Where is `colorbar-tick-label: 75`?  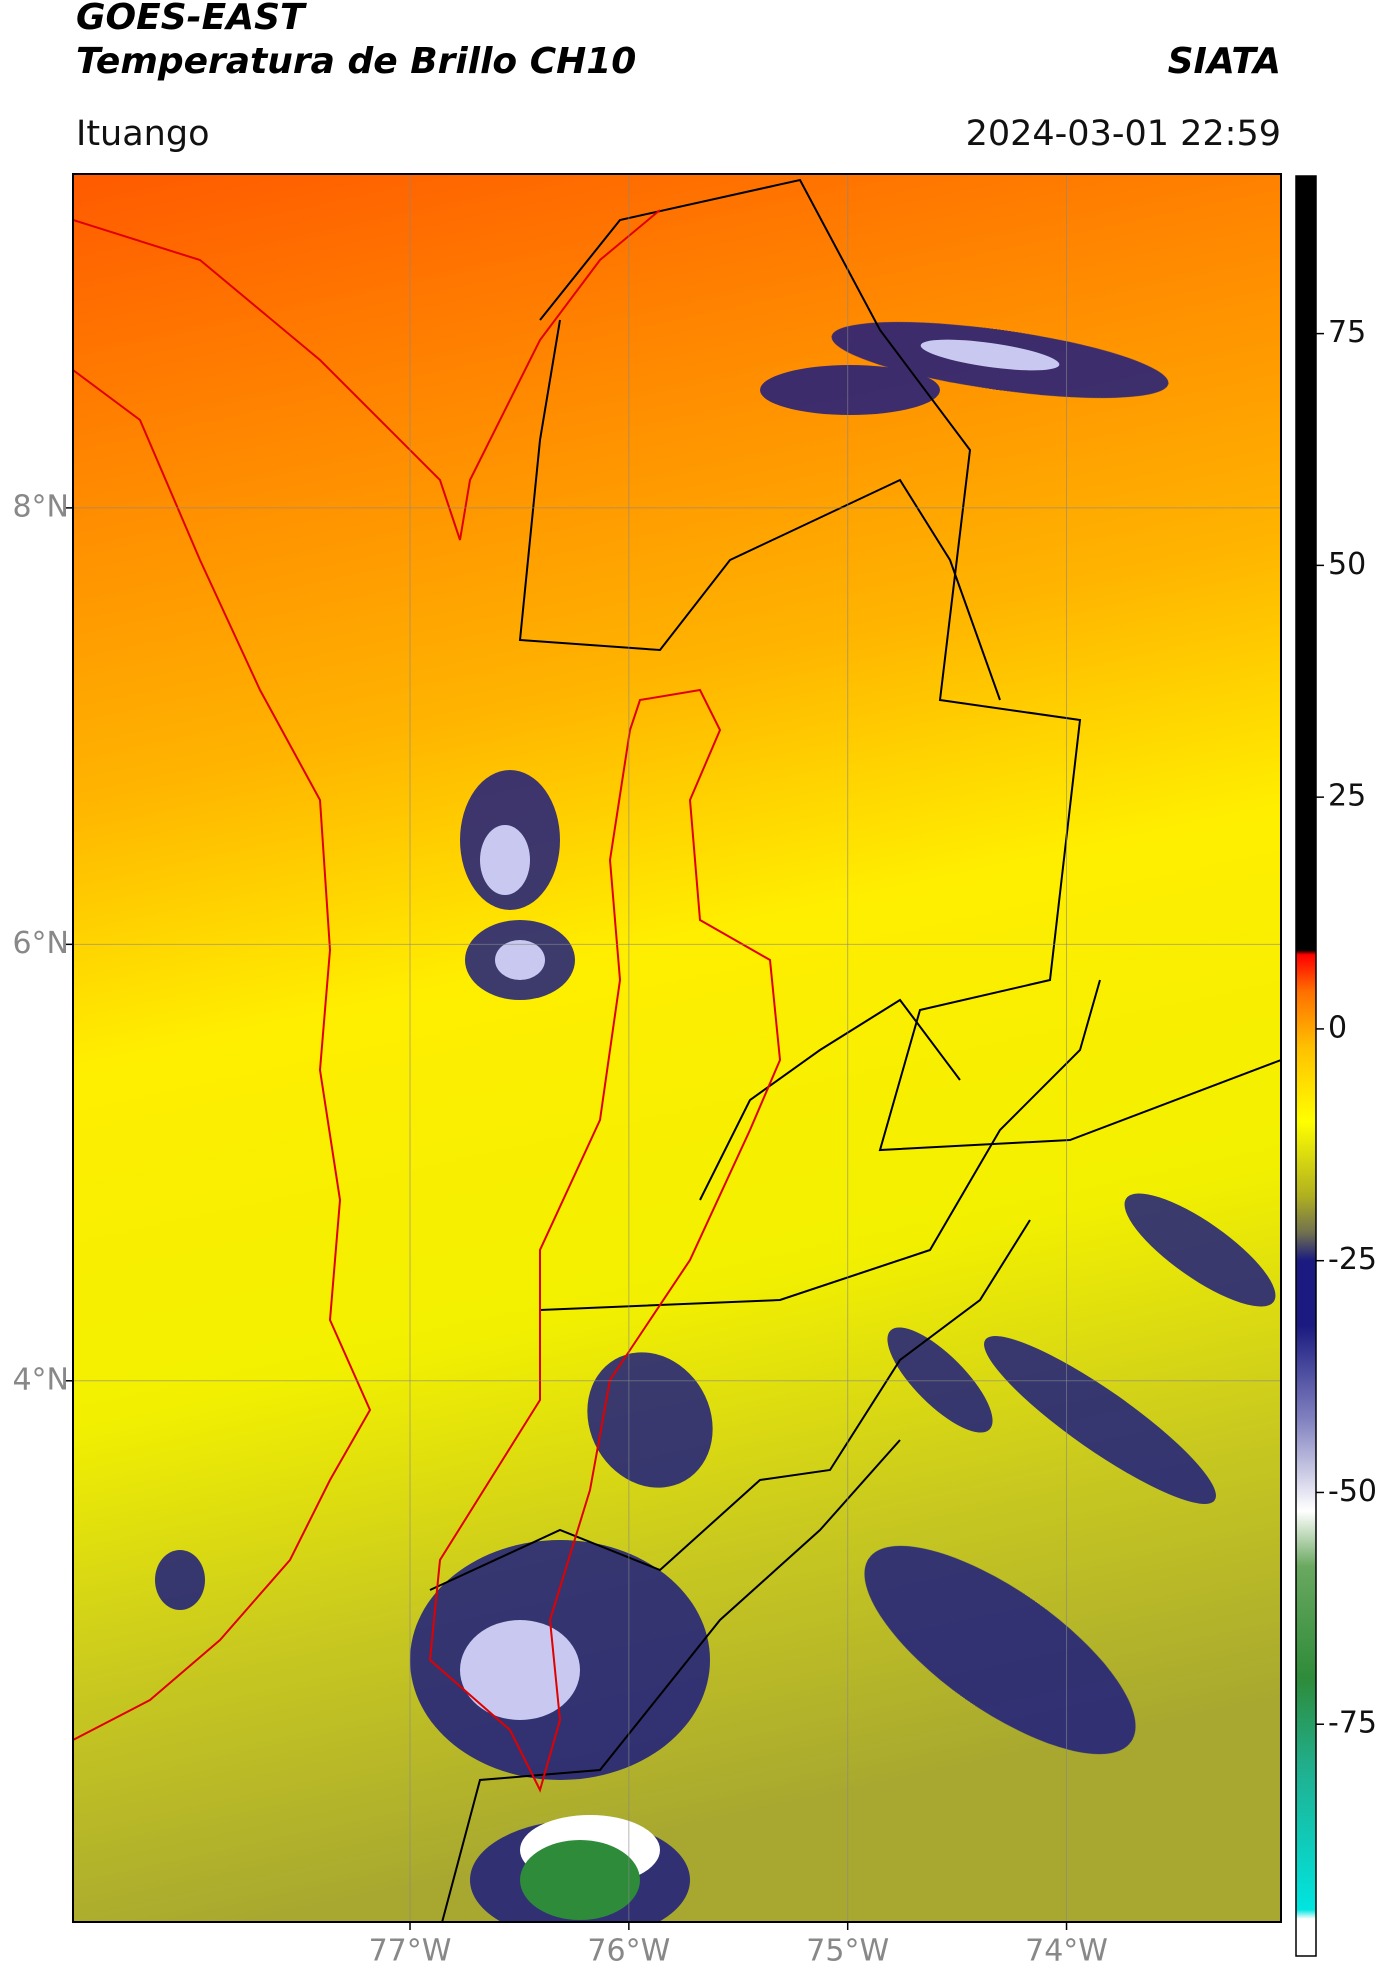
colorbar-tick-label: 75 is located at coordinates (1347, 332).